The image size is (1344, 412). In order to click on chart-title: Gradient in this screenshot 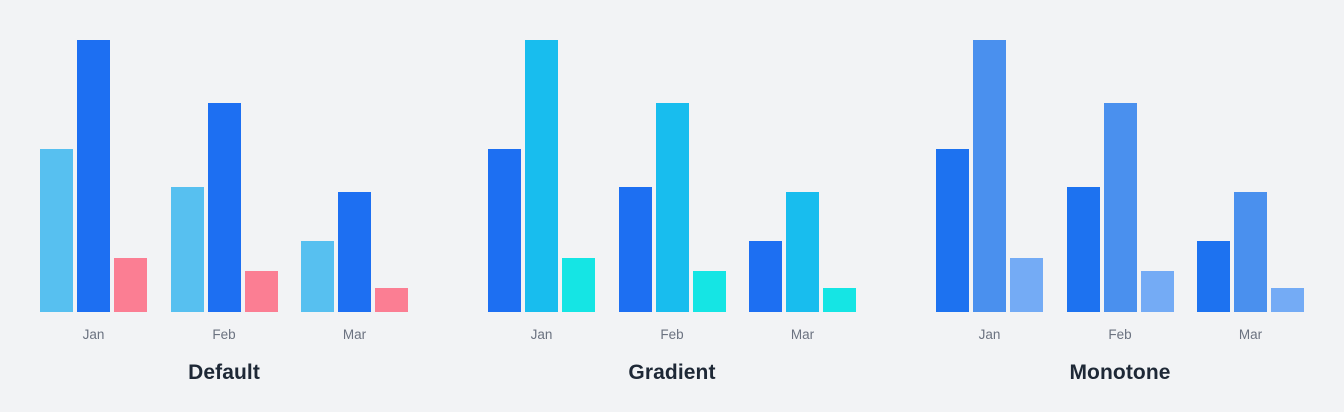, I will do `click(672, 372)`.